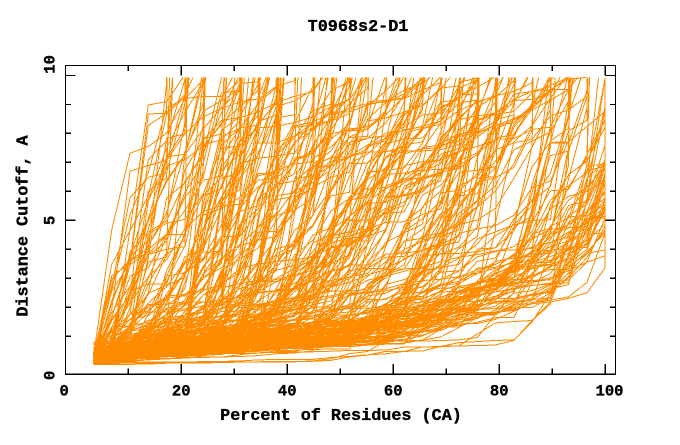  I want to click on svg-text: 40, so click(287, 392).